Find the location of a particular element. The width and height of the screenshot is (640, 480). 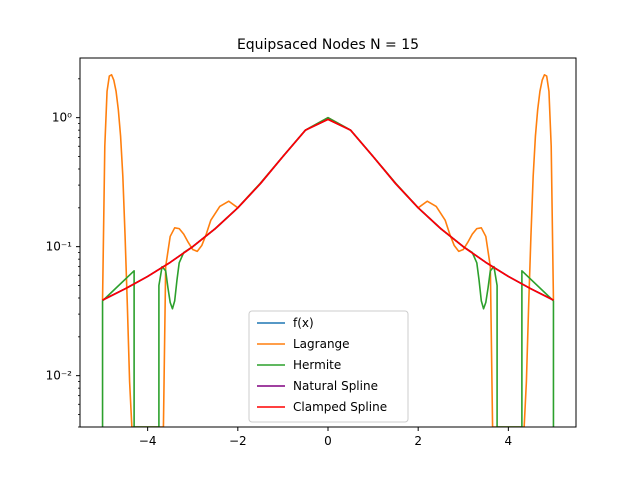

x-tick-label: 0 is located at coordinates (328, 441).